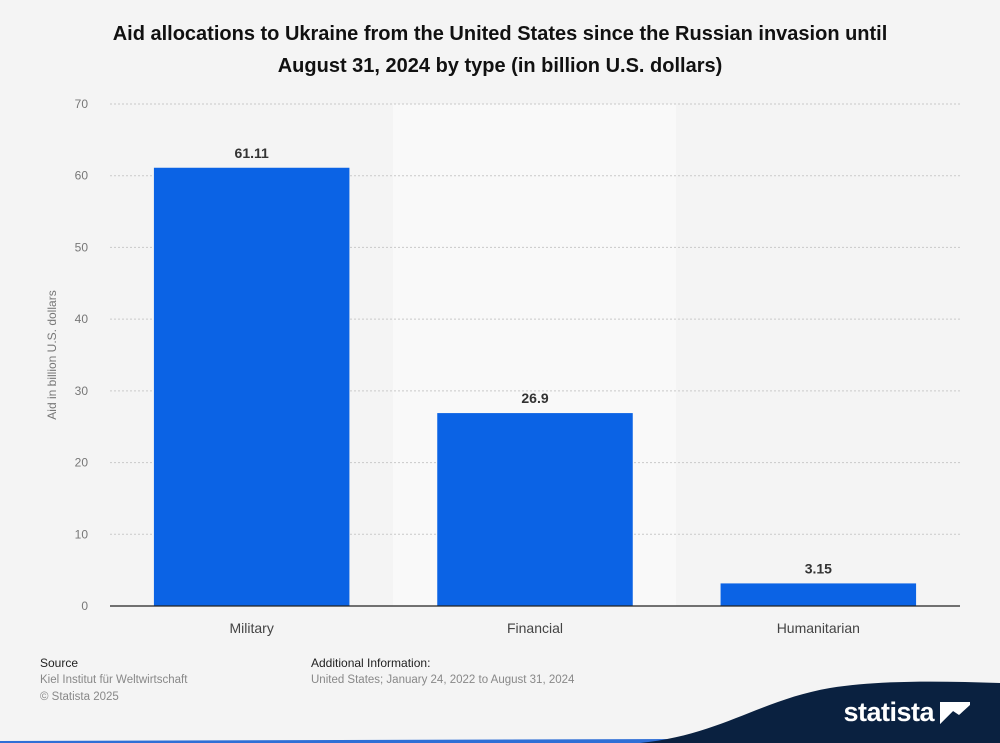  Describe the element at coordinates (888, 712) in the screenshot. I see `statista-logo-text: statista` at that location.